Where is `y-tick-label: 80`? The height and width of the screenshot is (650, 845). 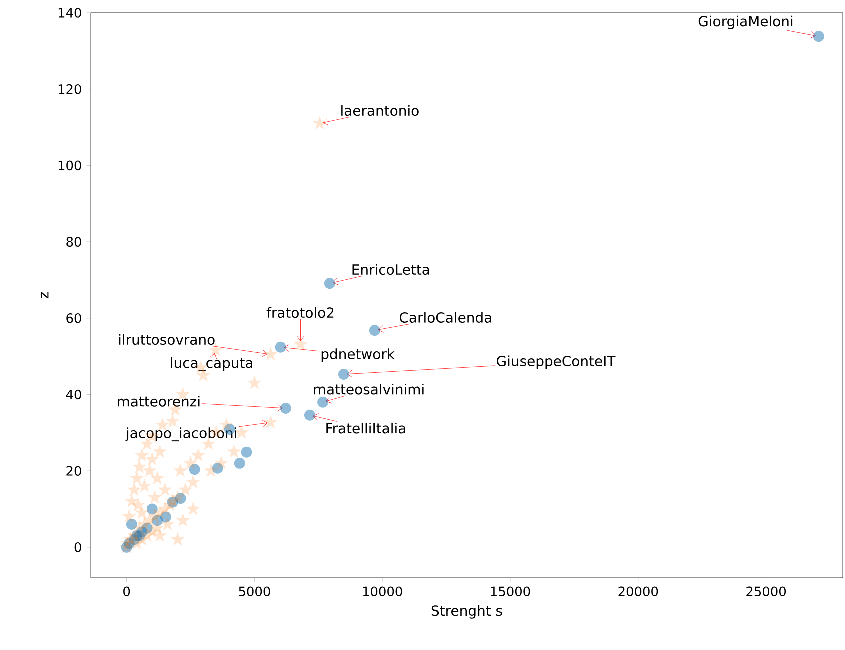 y-tick-label: 80 is located at coordinates (74, 242).